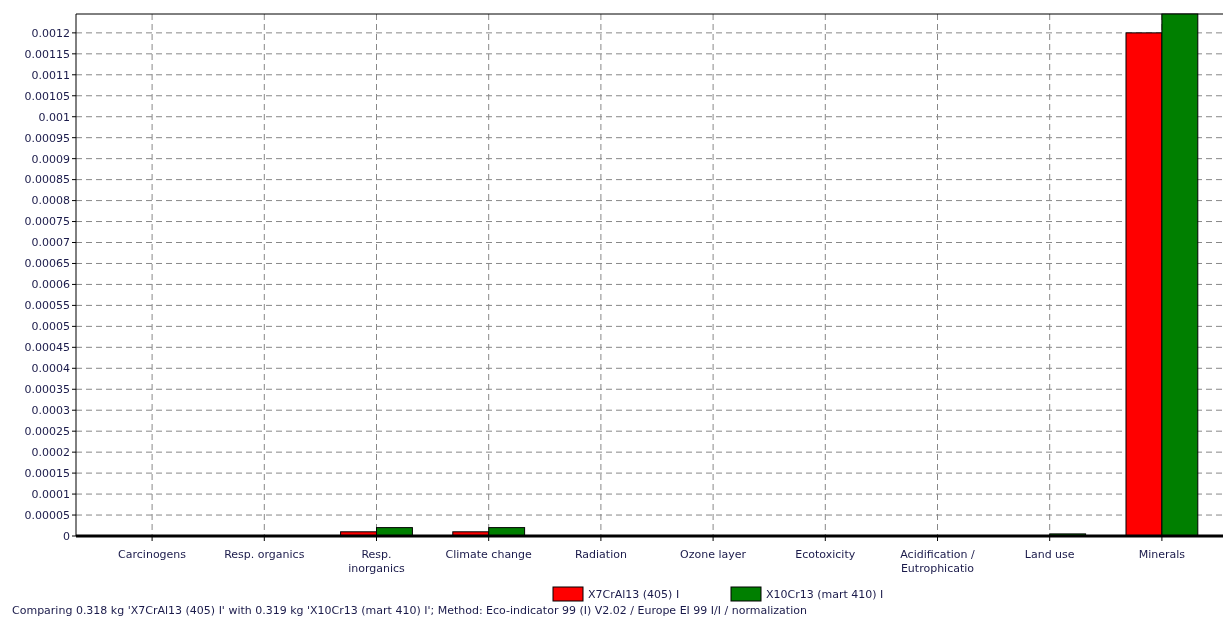 This screenshot has width=1231, height=623. What do you see at coordinates (825, 554) in the screenshot?
I see `x-tick-label: Ecotoxicity` at bounding box center [825, 554].